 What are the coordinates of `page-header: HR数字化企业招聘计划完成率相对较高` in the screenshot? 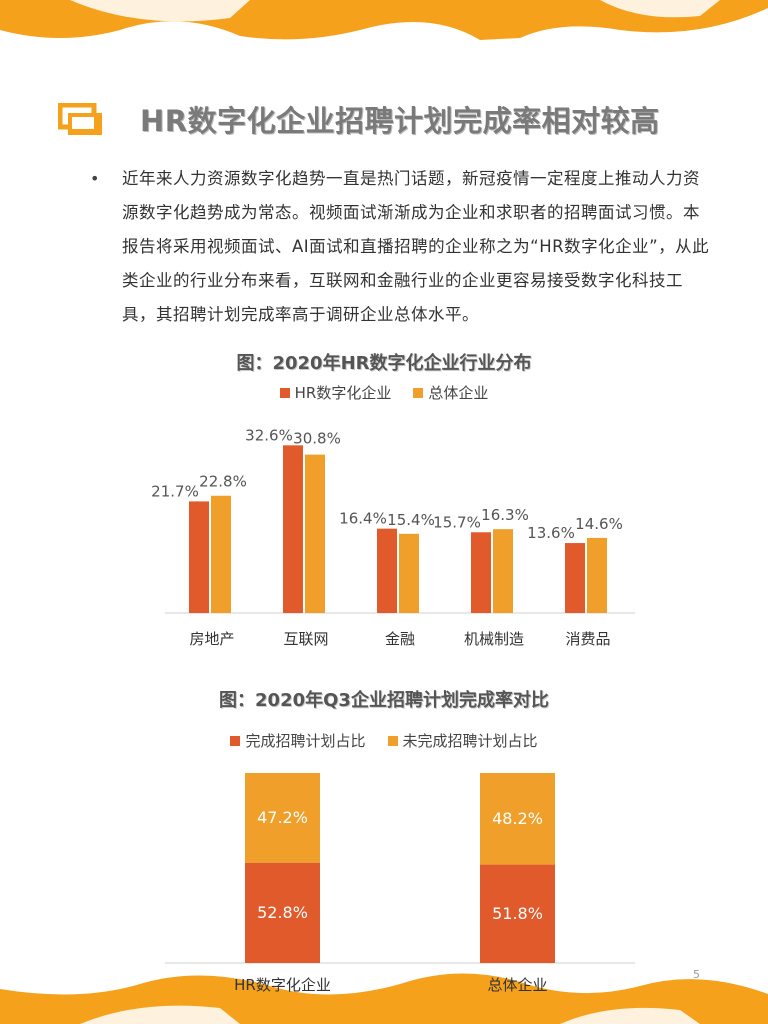 It's located at (358, 119).